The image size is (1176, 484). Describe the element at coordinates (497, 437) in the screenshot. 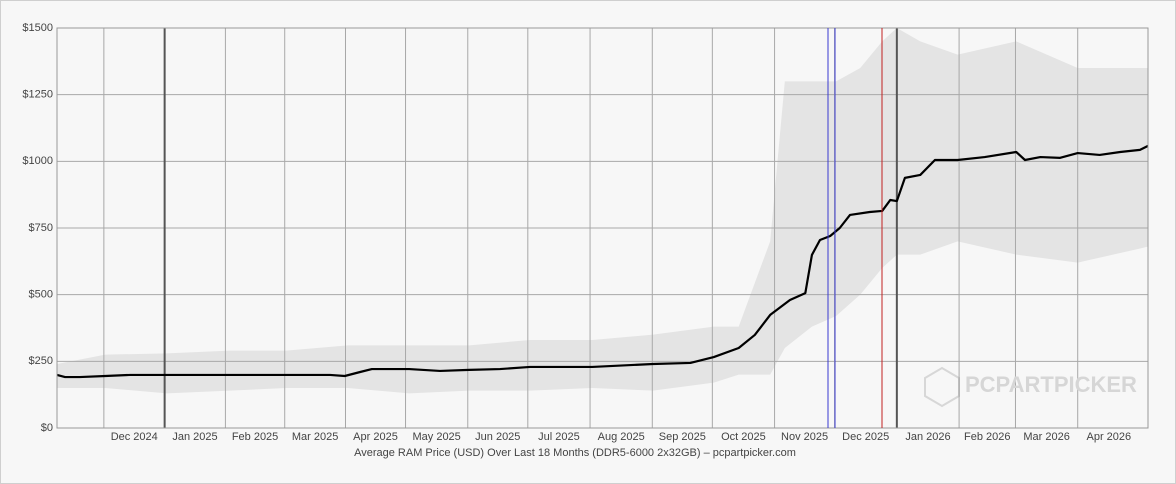

I see `x-tick-label: Jun 2025` at that location.